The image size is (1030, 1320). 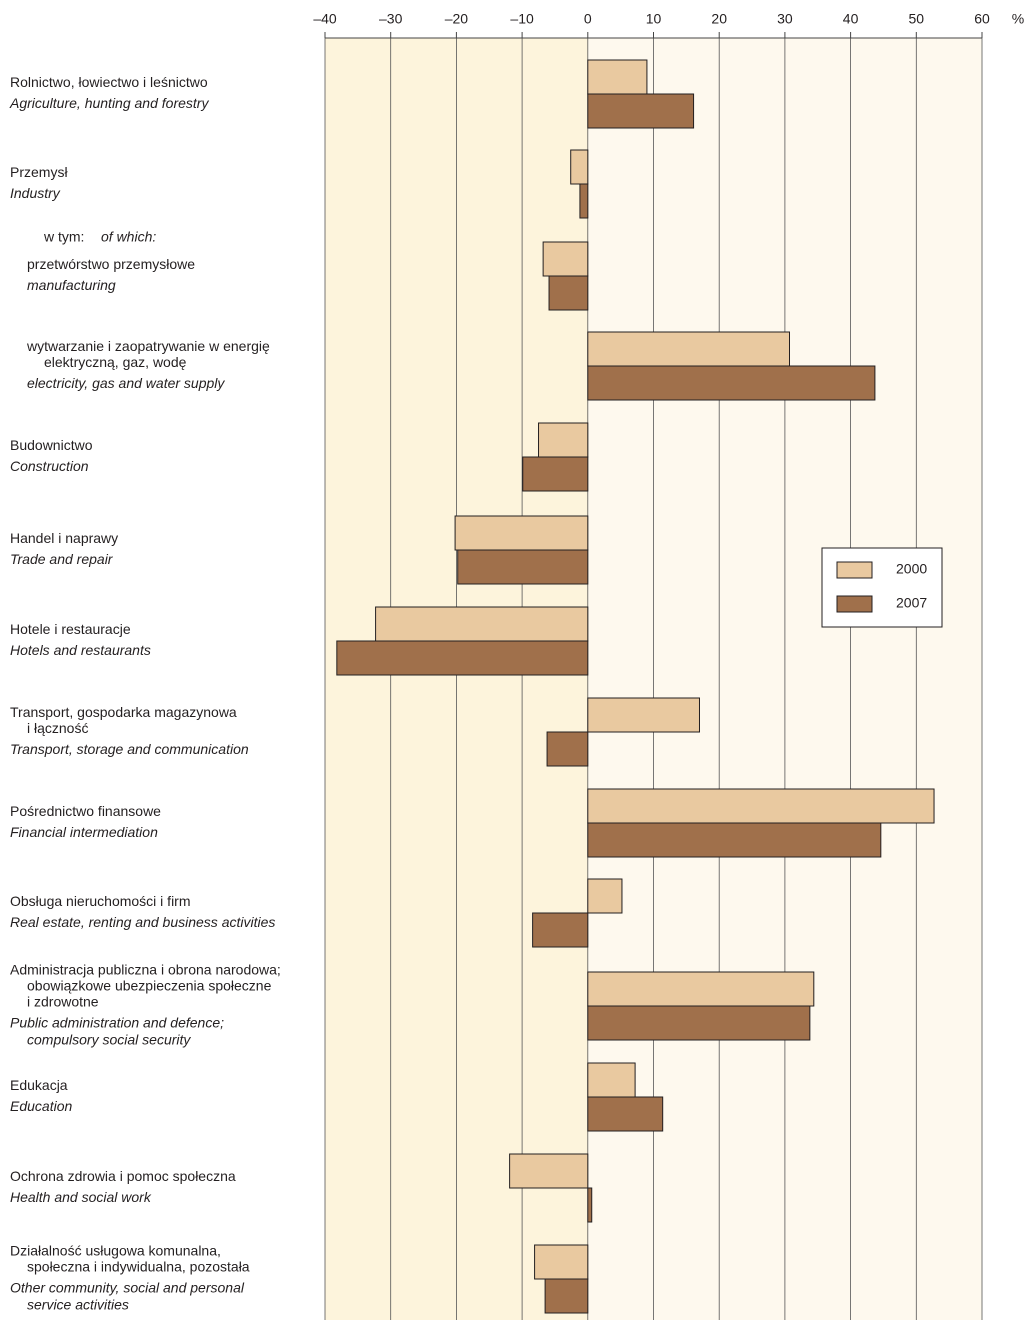 I want to click on x-tick-label: 60, so click(x=982, y=19).